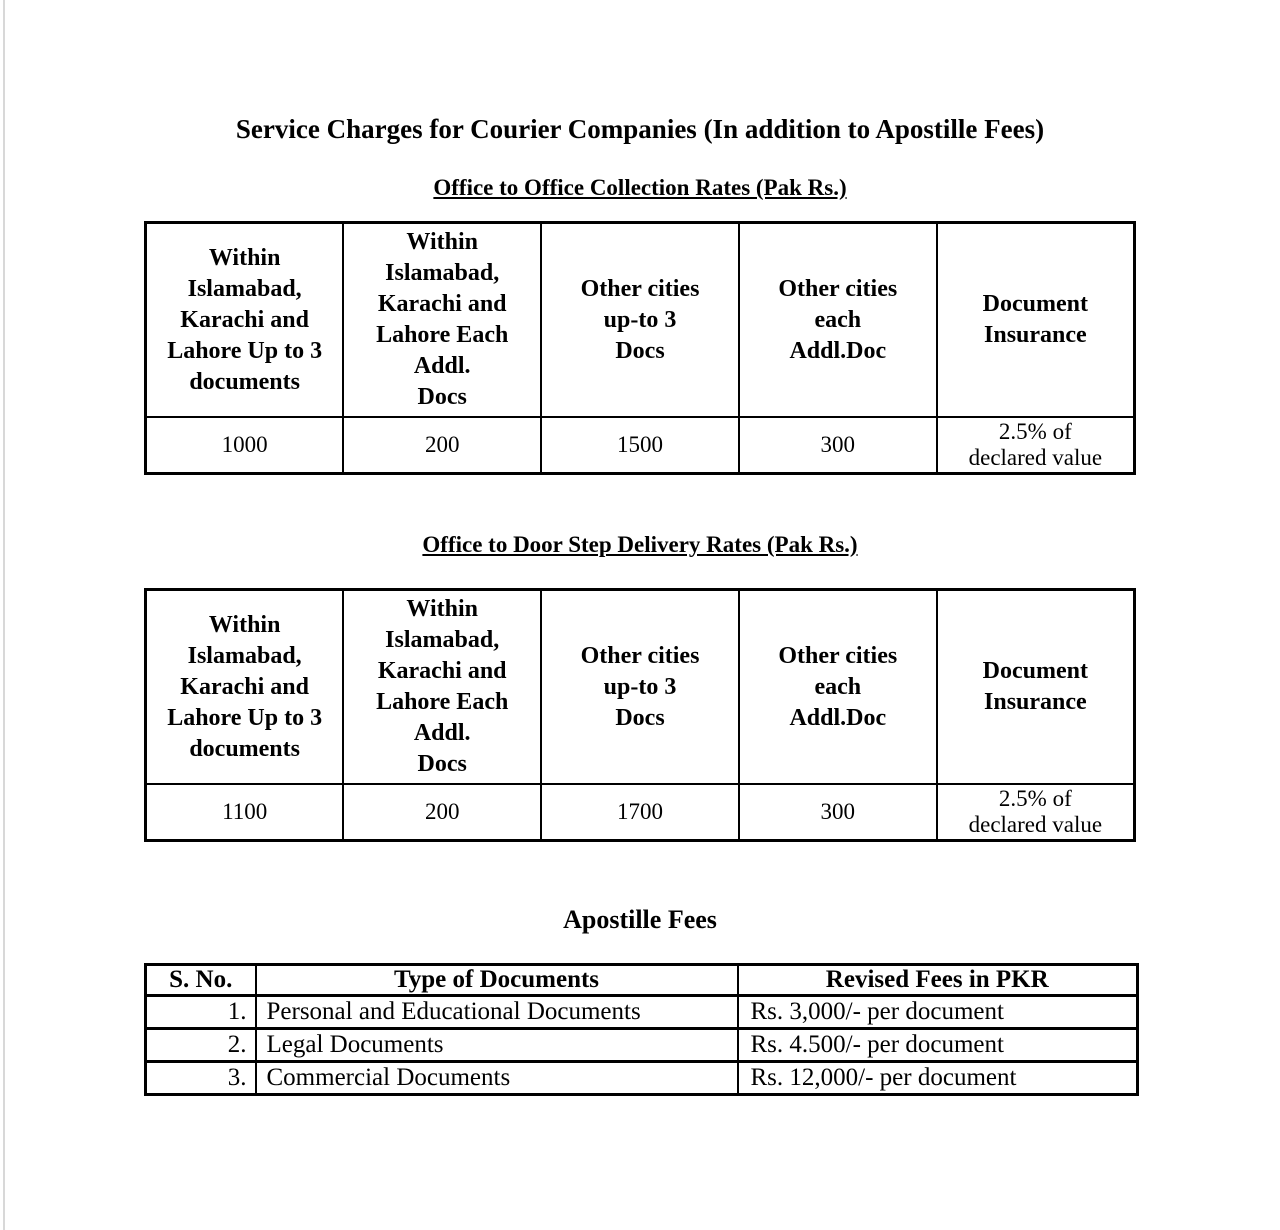 This screenshot has width=1280, height=1230. I want to click on value-cell-within-upto3: 1100, so click(244, 812).